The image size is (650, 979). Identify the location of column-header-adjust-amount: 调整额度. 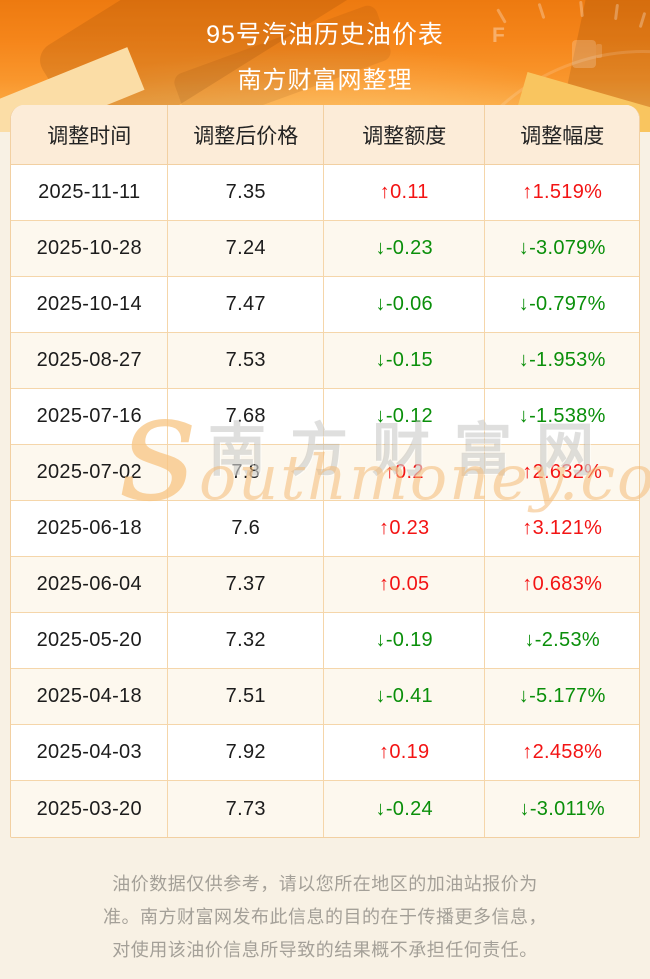
(405, 134).